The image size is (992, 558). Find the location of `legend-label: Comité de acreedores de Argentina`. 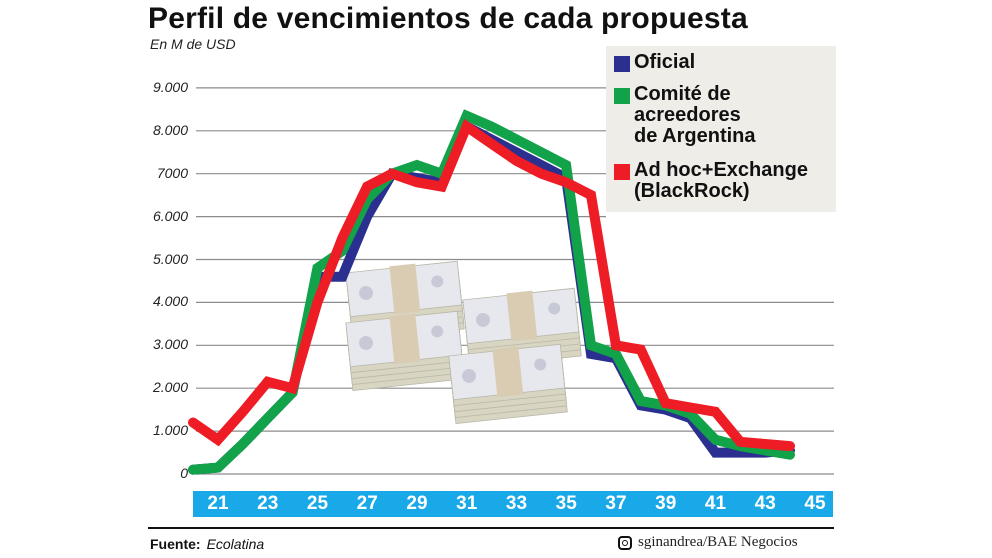

legend-label: Comité de acreedores de Argentina is located at coordinates (695, 115).